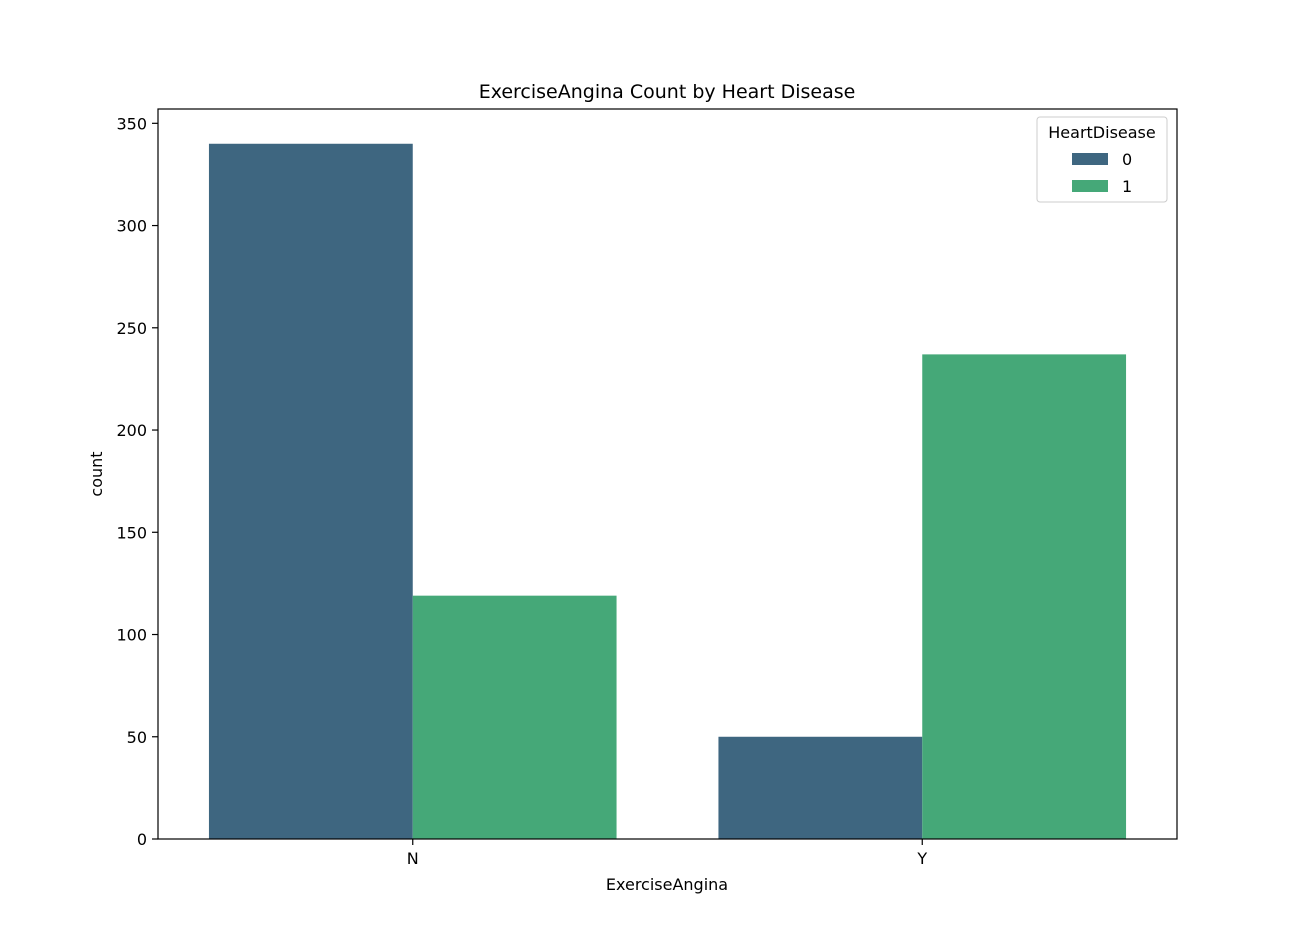  Describe the element at coordinates (1102, 173) in the screenshot. I see `legend-items: 01` at that location.